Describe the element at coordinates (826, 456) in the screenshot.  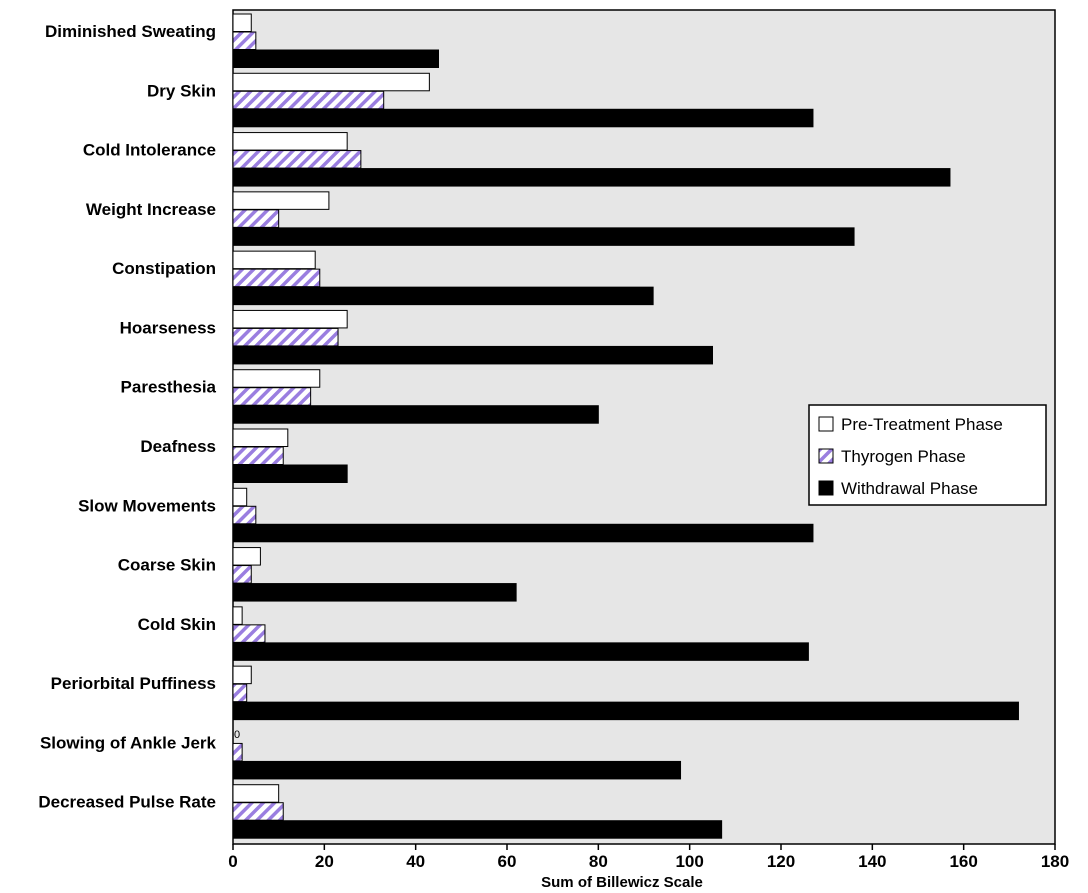
I see `legend-swatch-thyrogen-phase` at that location.